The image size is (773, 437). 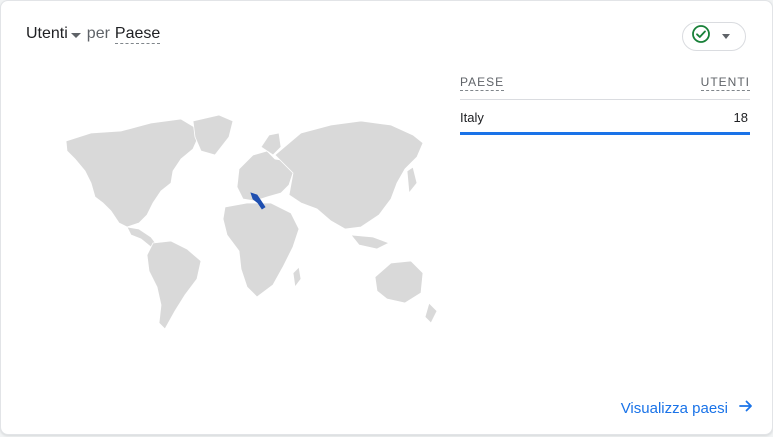 What do you see at coordinates (271, 144) in the screenshot?
I see `map-scandinavia` at bounding box center [271, 144].